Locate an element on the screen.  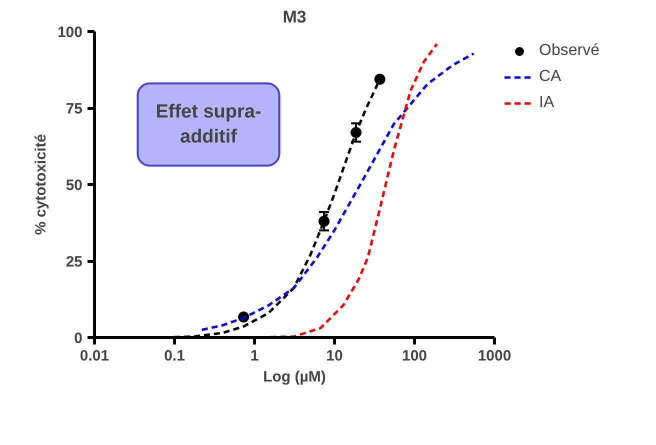
y-tick-label: 100 is located at coordinates (70, 32).